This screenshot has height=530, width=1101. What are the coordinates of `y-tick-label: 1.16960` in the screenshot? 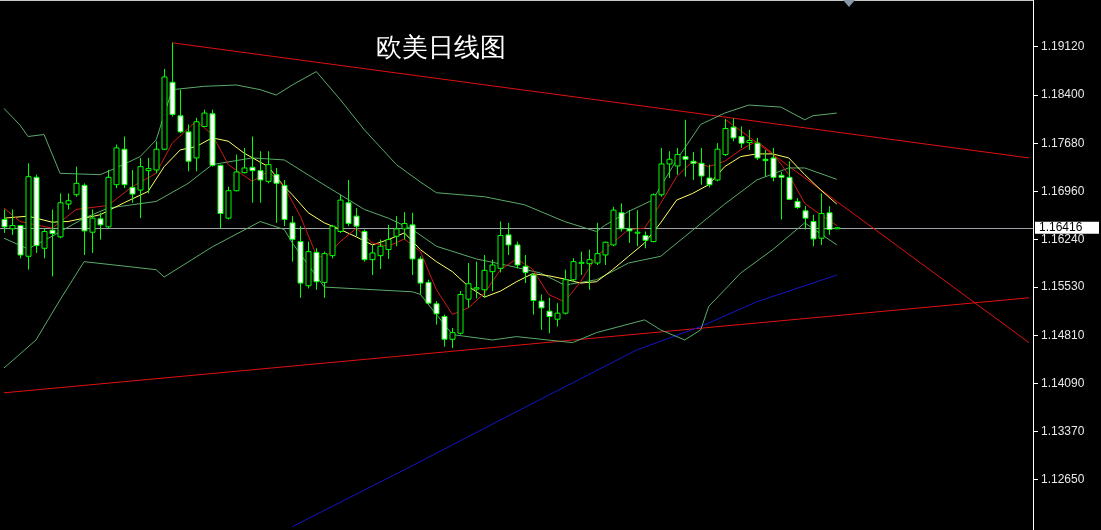 It's located at (1063, 190).